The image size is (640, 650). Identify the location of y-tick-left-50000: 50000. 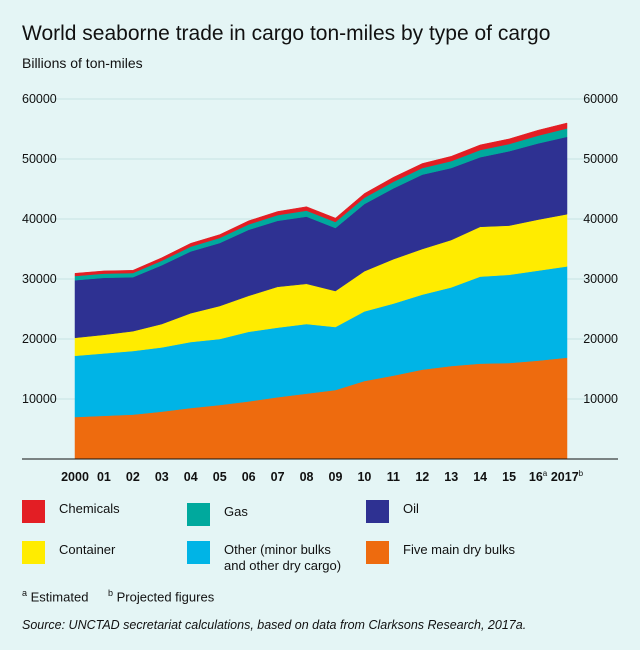
(39, 159).